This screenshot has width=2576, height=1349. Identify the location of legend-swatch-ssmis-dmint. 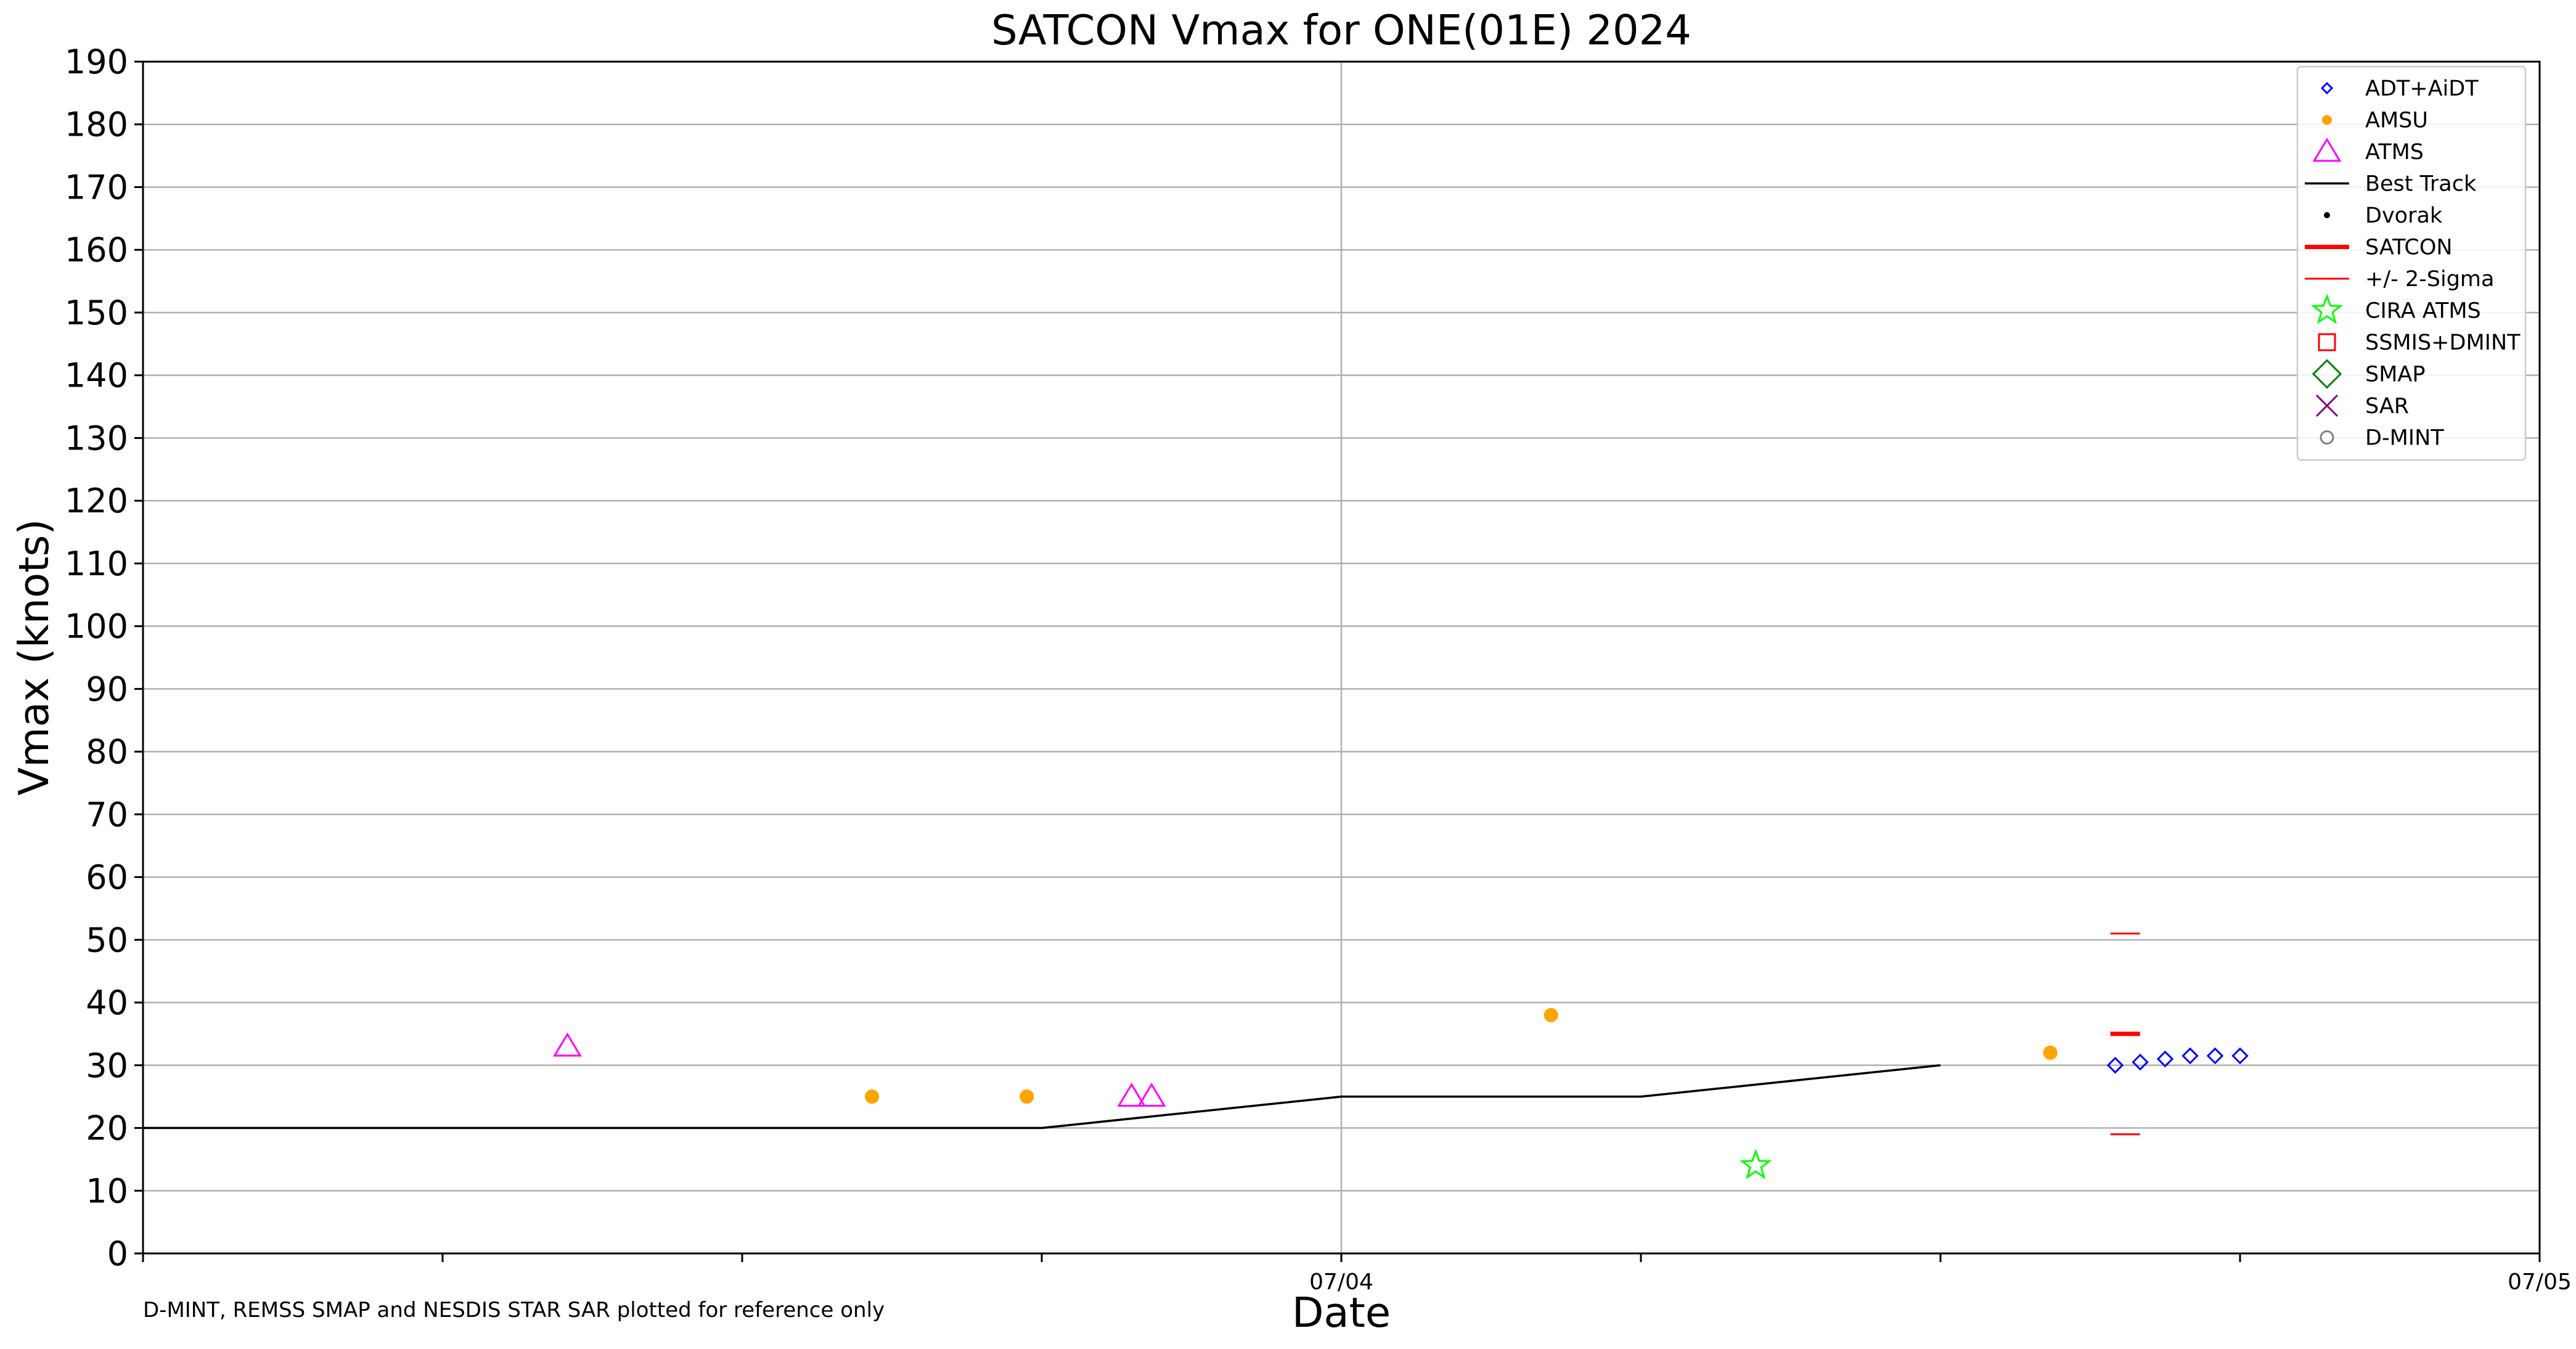
(2327, 342).